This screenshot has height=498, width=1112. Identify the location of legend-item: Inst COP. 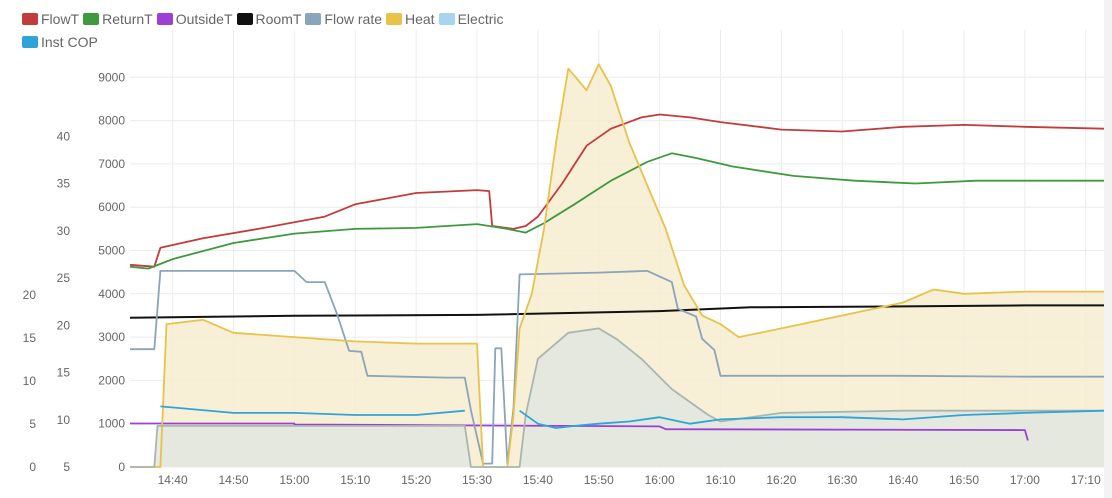
(60, 42).